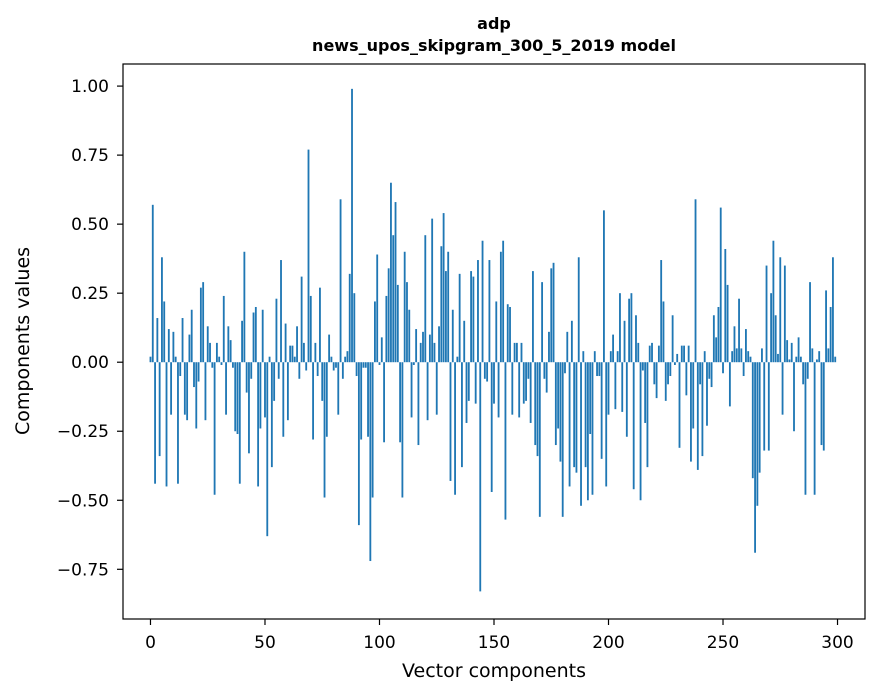 This screenshot has width=880, height=696. I want to click on y-tick-label: 0.75, so click(90, 156).